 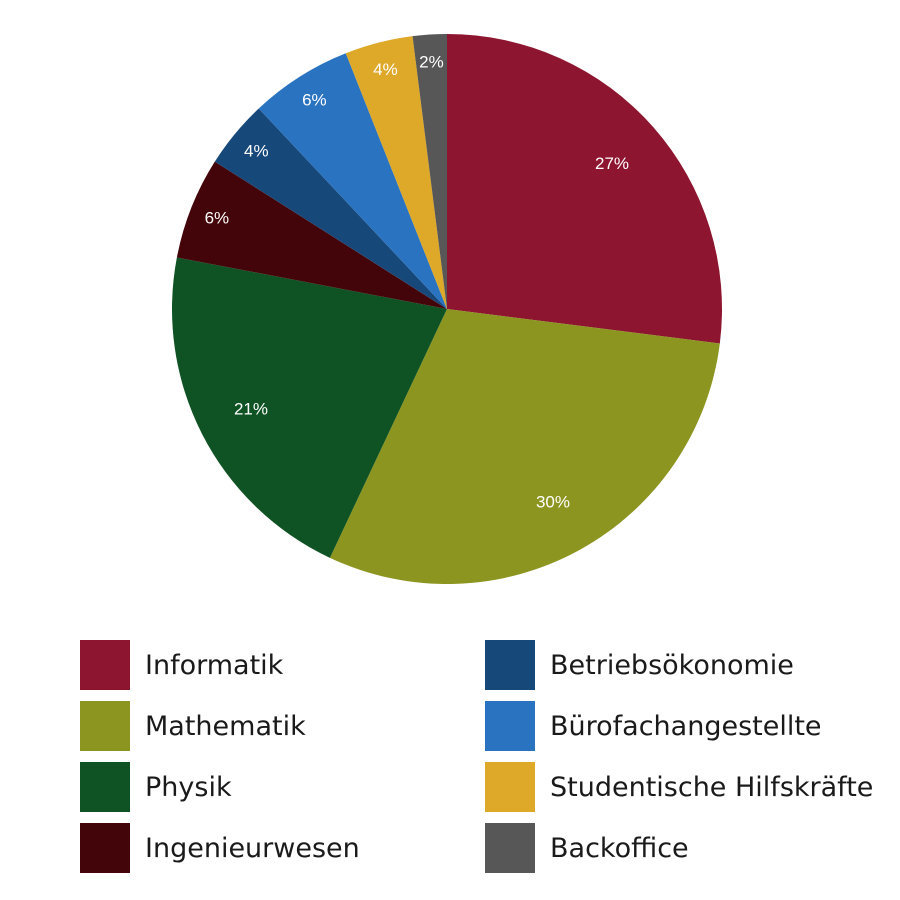 What do you see at coordinates (612, 163) in the screenshot?
I see `slice-label-informatik: 27%` at bounding box center [612, 163].